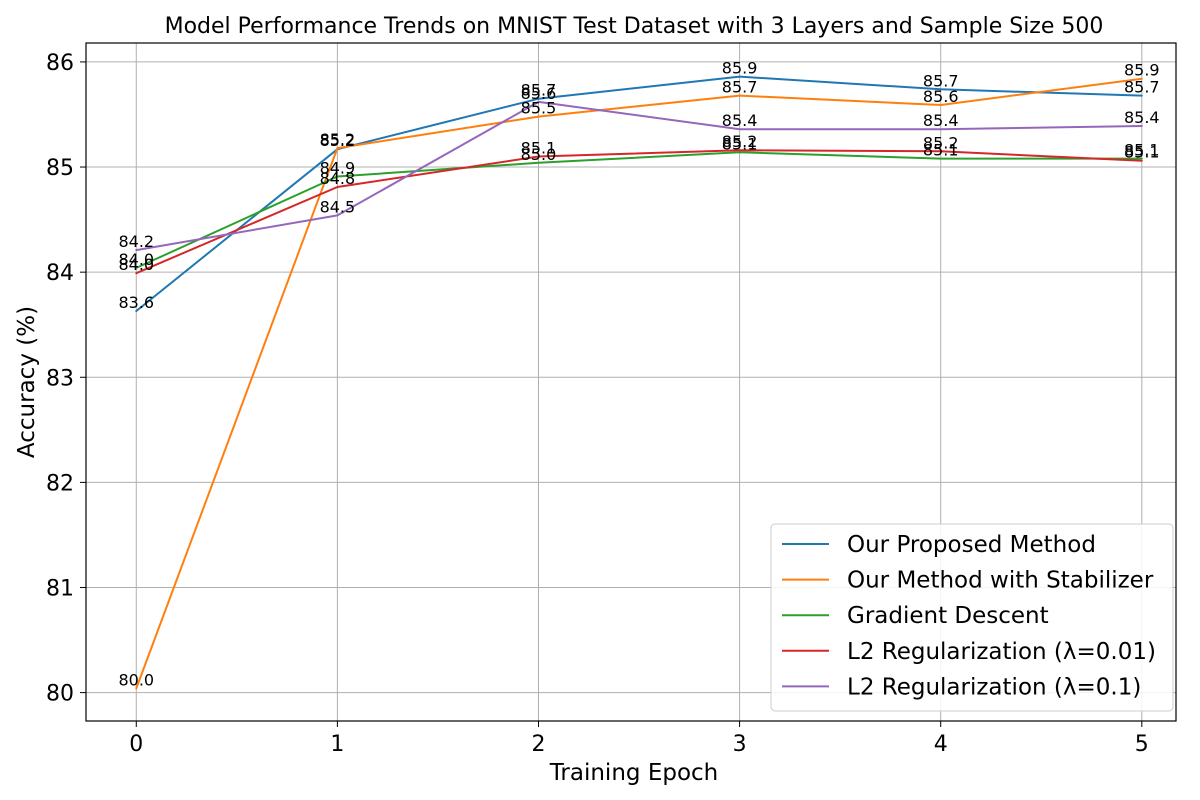 The height and width of the screenshot is (800, 1200). Describe the element at coordinates (60, 589) in the screenshot. I see `y-tick-label: 81` at that location.